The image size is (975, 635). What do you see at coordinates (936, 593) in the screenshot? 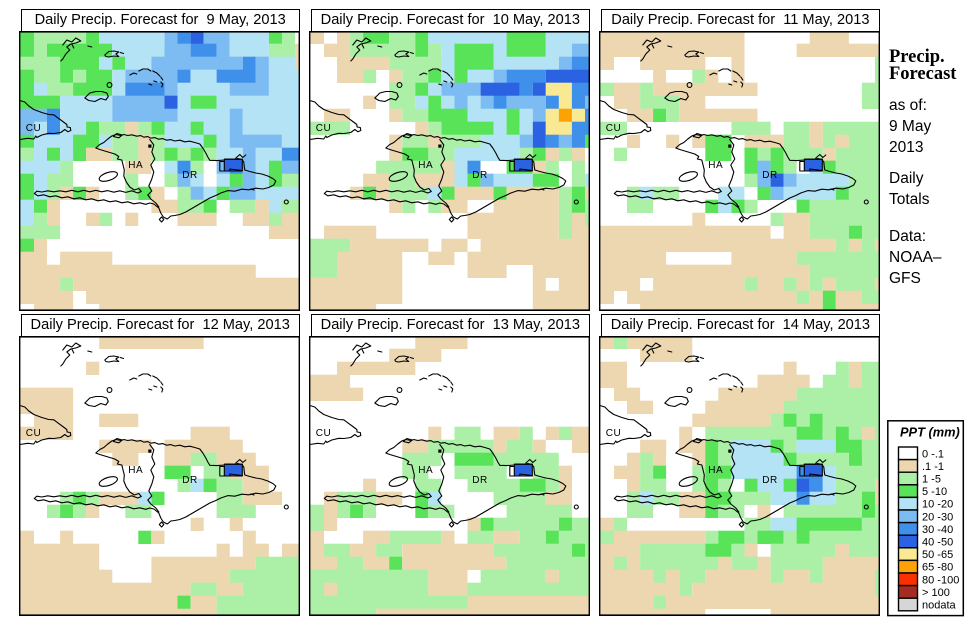
I see `svg-text: > 100` at bounding box center [936, 593].